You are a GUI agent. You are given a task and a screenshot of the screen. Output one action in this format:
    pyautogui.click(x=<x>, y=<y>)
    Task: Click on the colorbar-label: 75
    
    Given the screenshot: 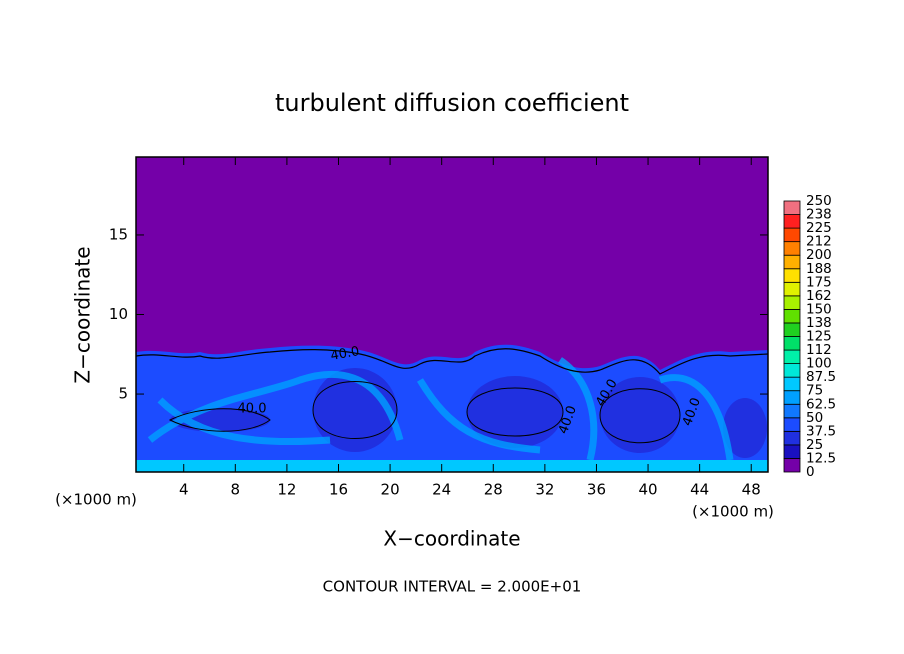 What is the action you would take?
    pyautogui.click(x=814, y=391)
    